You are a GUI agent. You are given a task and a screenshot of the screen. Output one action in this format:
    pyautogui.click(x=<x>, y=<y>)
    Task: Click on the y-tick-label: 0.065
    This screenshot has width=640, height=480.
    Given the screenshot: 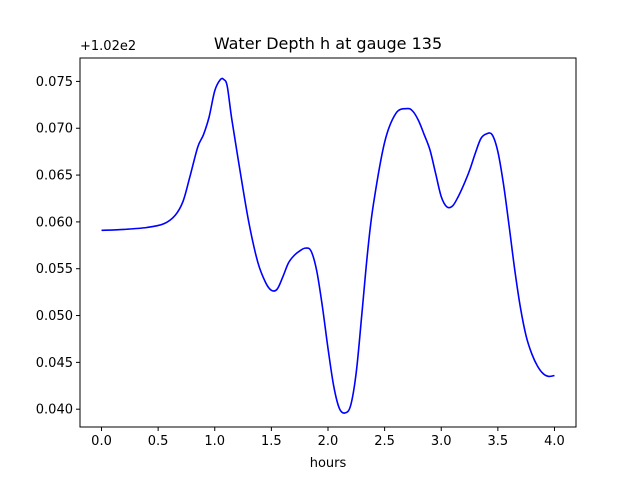 What is the action you would take?
    pyautogui.click(x=54, y=176)
    